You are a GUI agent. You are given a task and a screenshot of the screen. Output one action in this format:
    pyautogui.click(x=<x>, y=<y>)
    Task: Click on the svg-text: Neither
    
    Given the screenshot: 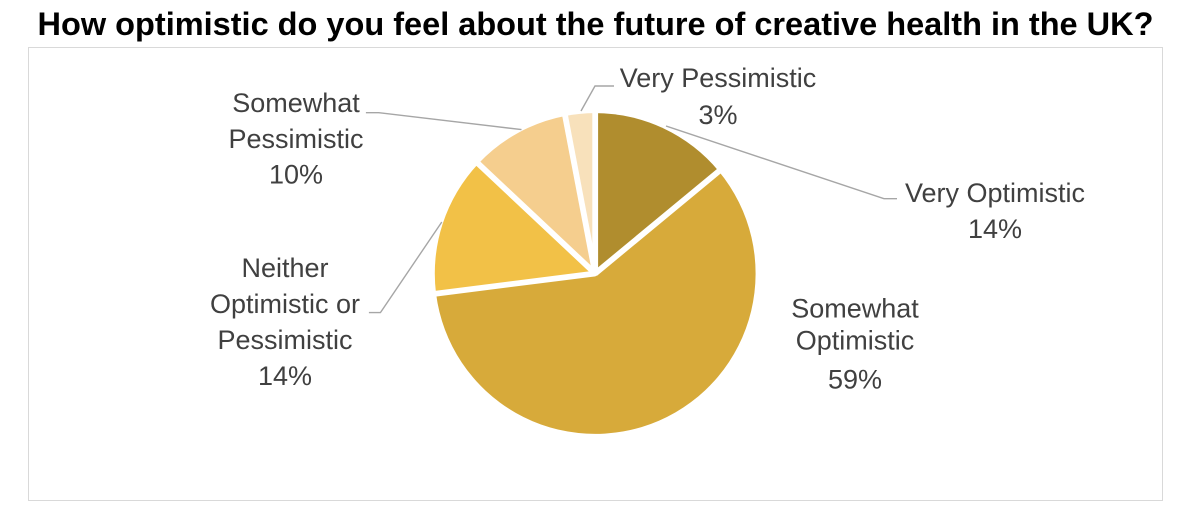 What is the action you would take?
    pyautogui.click(x=284, y=268)
    